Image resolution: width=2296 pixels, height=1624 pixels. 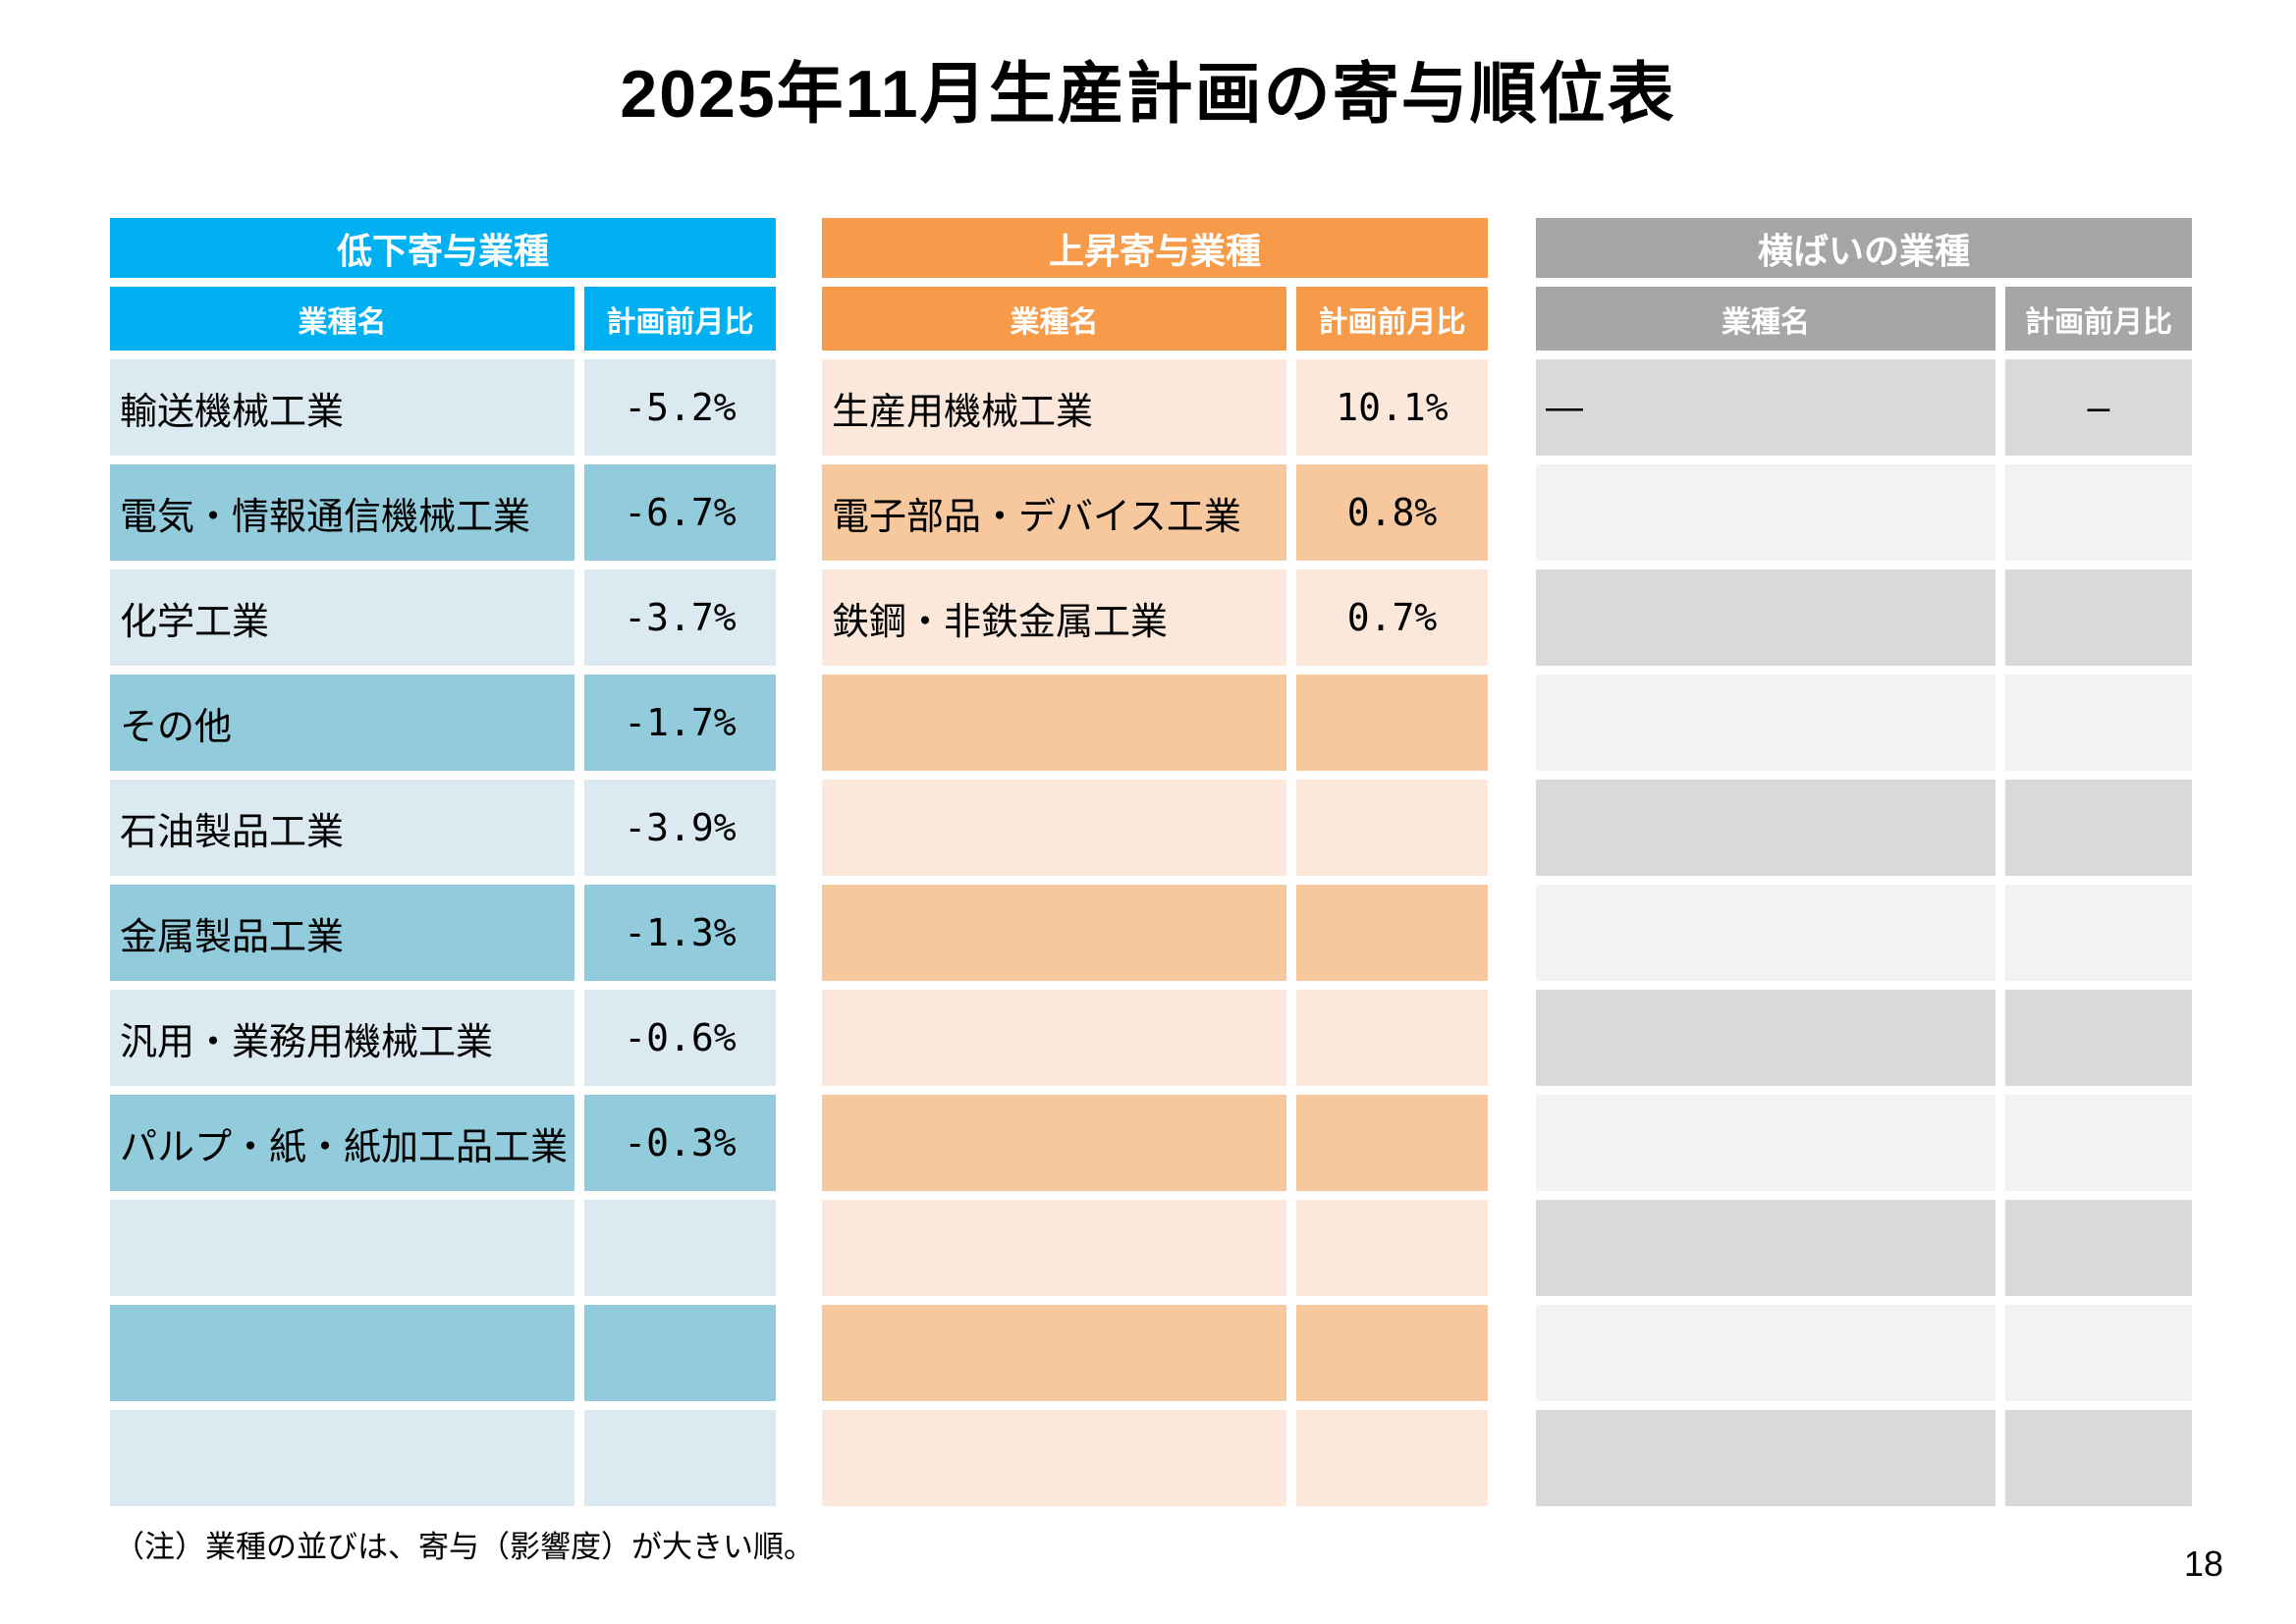 What do you see at coordinates (342, 1143) in the screenshot?
I see `cell-industry-name: パルプ・紙・紙加工品工業` at bounding box center [342, 1143].